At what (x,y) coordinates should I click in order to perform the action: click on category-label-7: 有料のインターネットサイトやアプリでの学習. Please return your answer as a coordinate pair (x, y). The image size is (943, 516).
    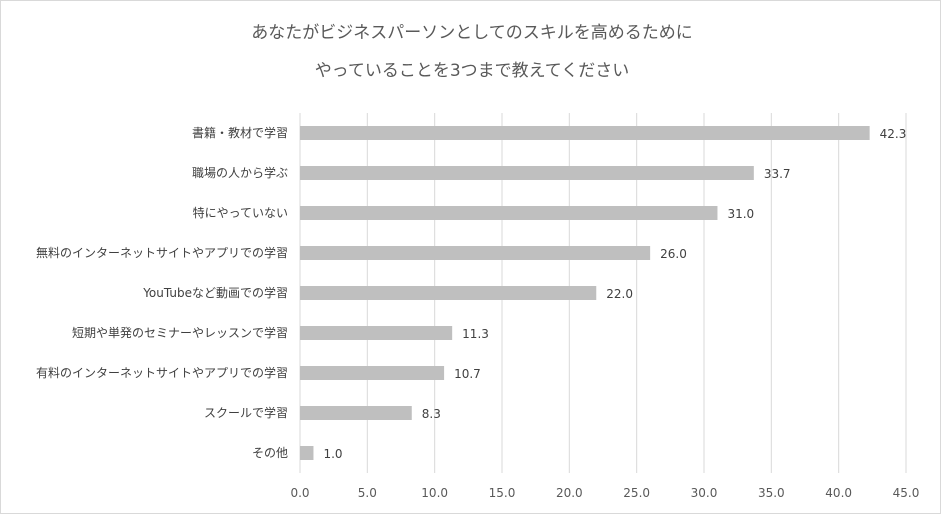
    Looking at the image, I should click on (162, 372).